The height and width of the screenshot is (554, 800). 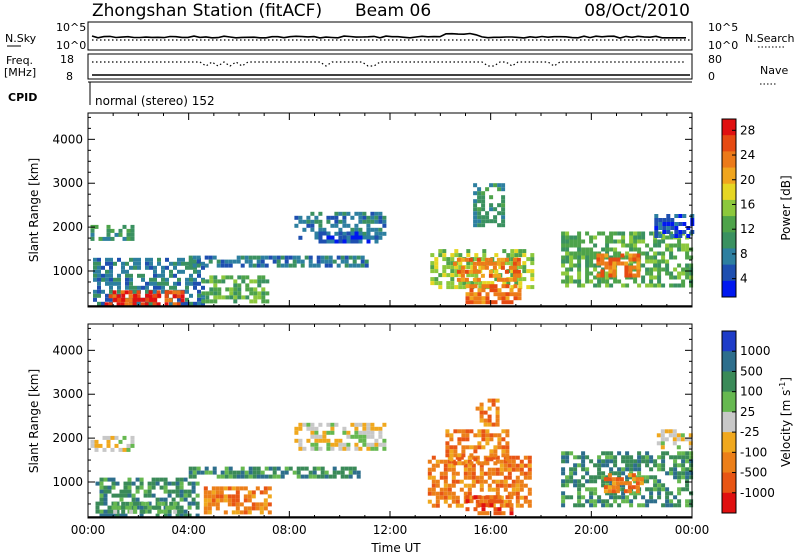 I want to click on power-ytick-label: 4000, so click(x=67, y=139).